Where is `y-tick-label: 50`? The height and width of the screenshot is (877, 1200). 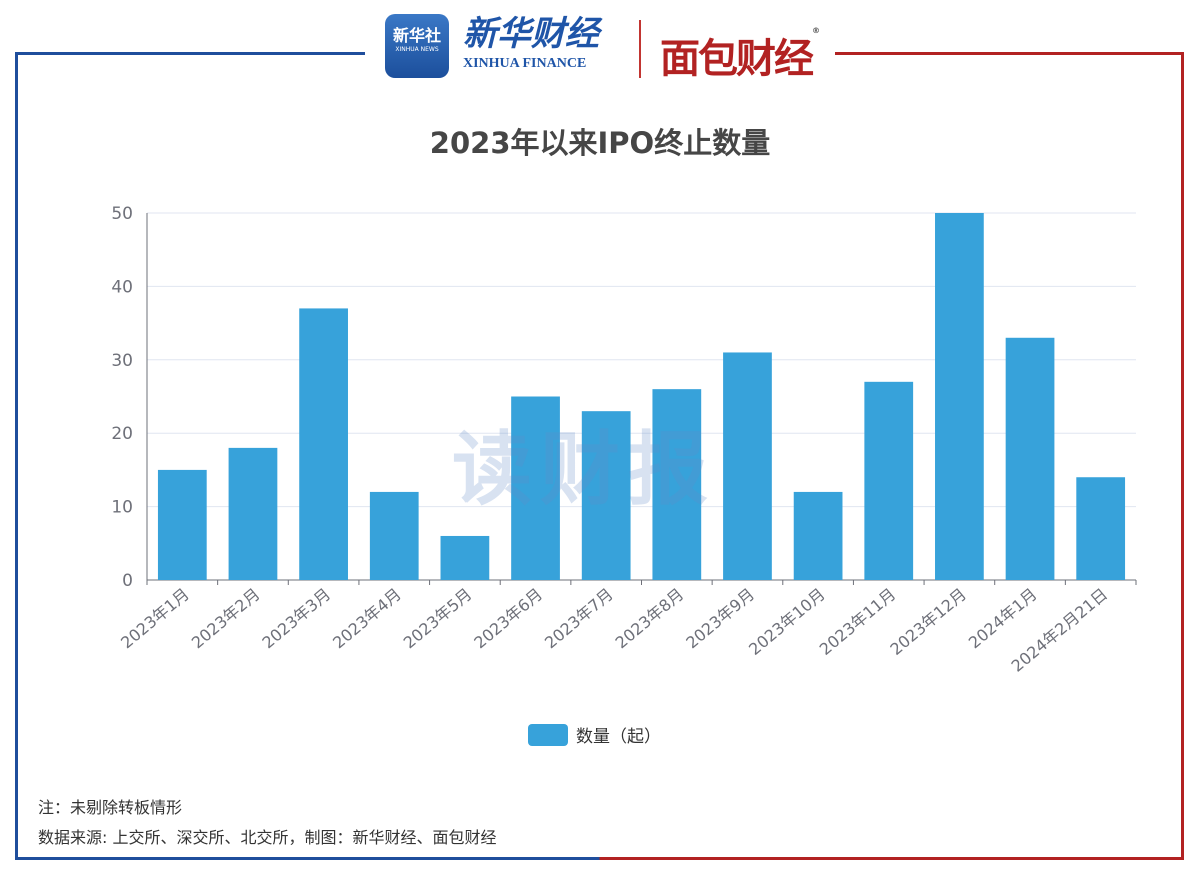
y-tick-label: 50 is located at coordinates (122, 214).